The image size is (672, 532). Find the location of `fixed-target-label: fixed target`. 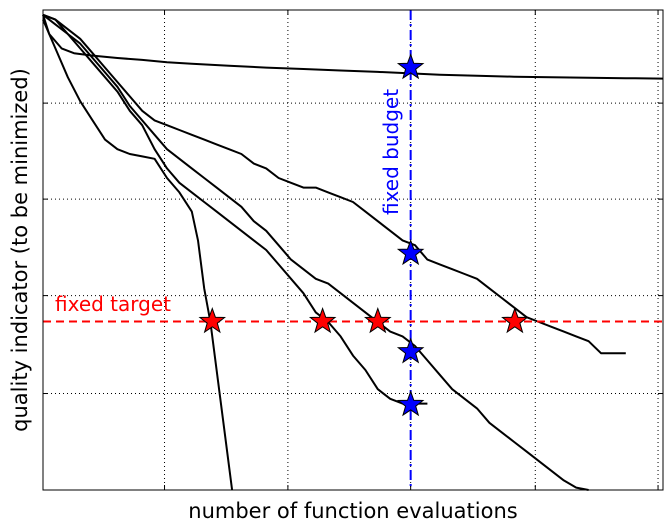

fixed-target-label: fixed target is located at coordinates (113, 304).